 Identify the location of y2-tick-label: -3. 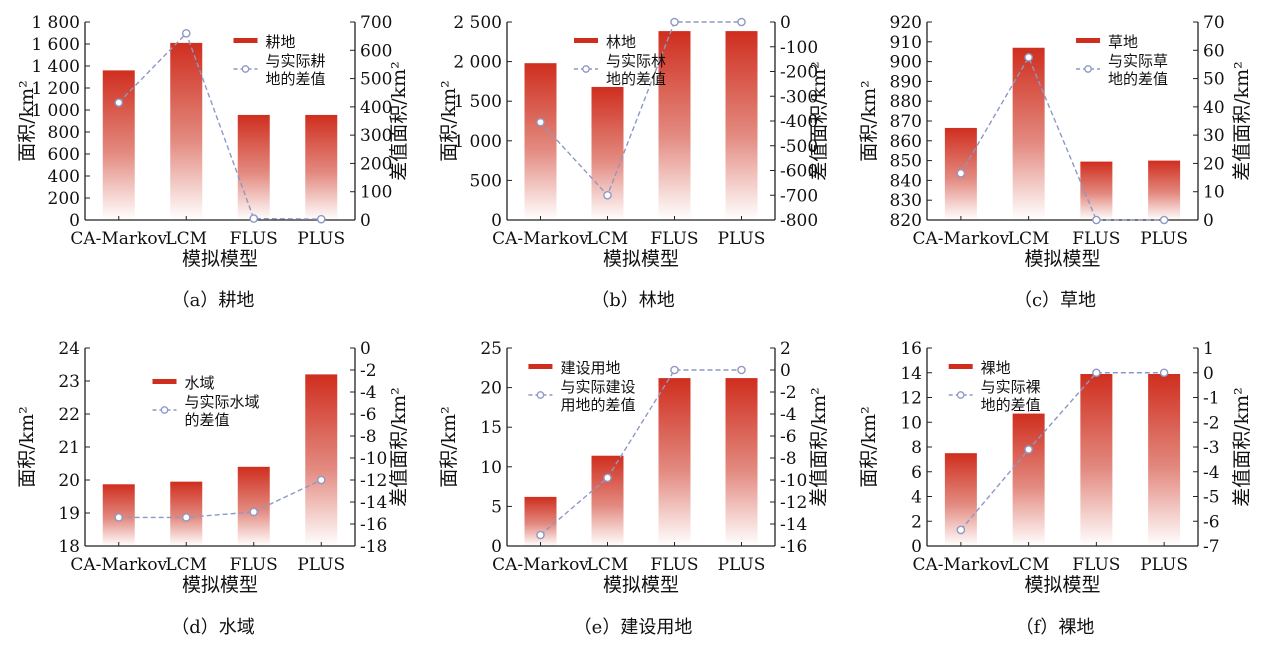
(1211, 448).